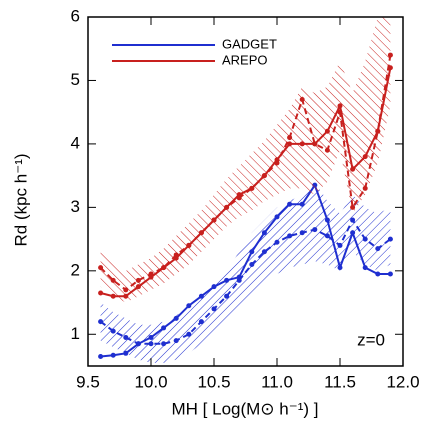 The image size is (431, 431). I want to click on annotation: z=0, so click(371, 339).